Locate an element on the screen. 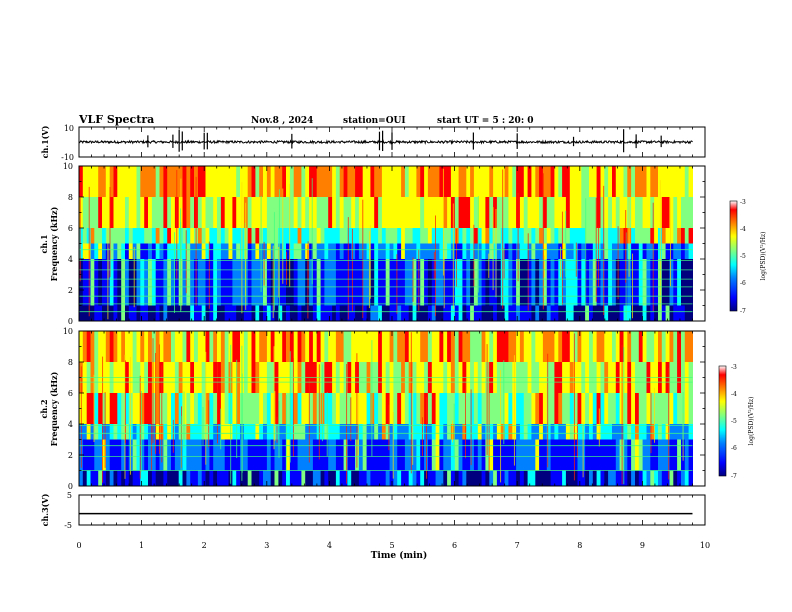  spec1-cell-b0-c14 is located at coordinates (135, 313).